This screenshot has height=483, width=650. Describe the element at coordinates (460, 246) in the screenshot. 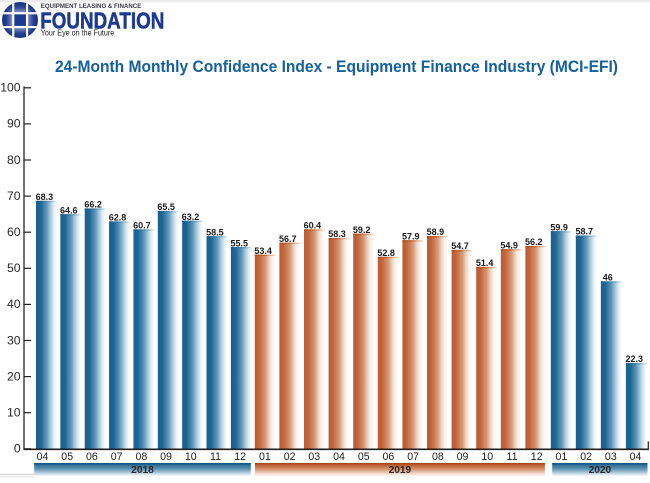

I see `svg-text: 54.7` at that location.